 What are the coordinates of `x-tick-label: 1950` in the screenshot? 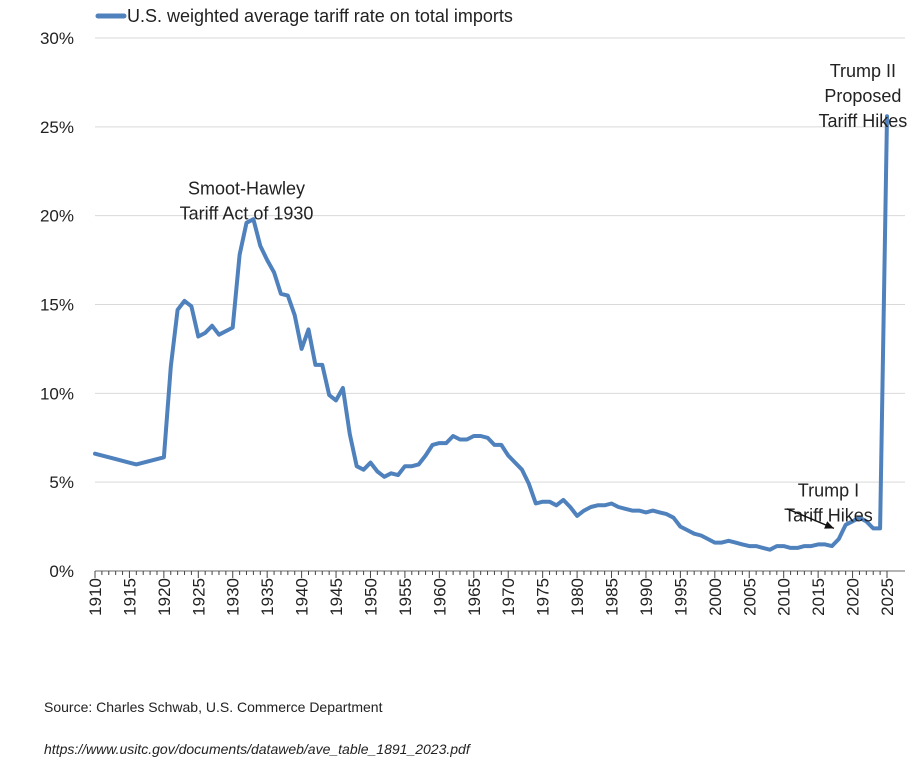 It's located at (370, 597).